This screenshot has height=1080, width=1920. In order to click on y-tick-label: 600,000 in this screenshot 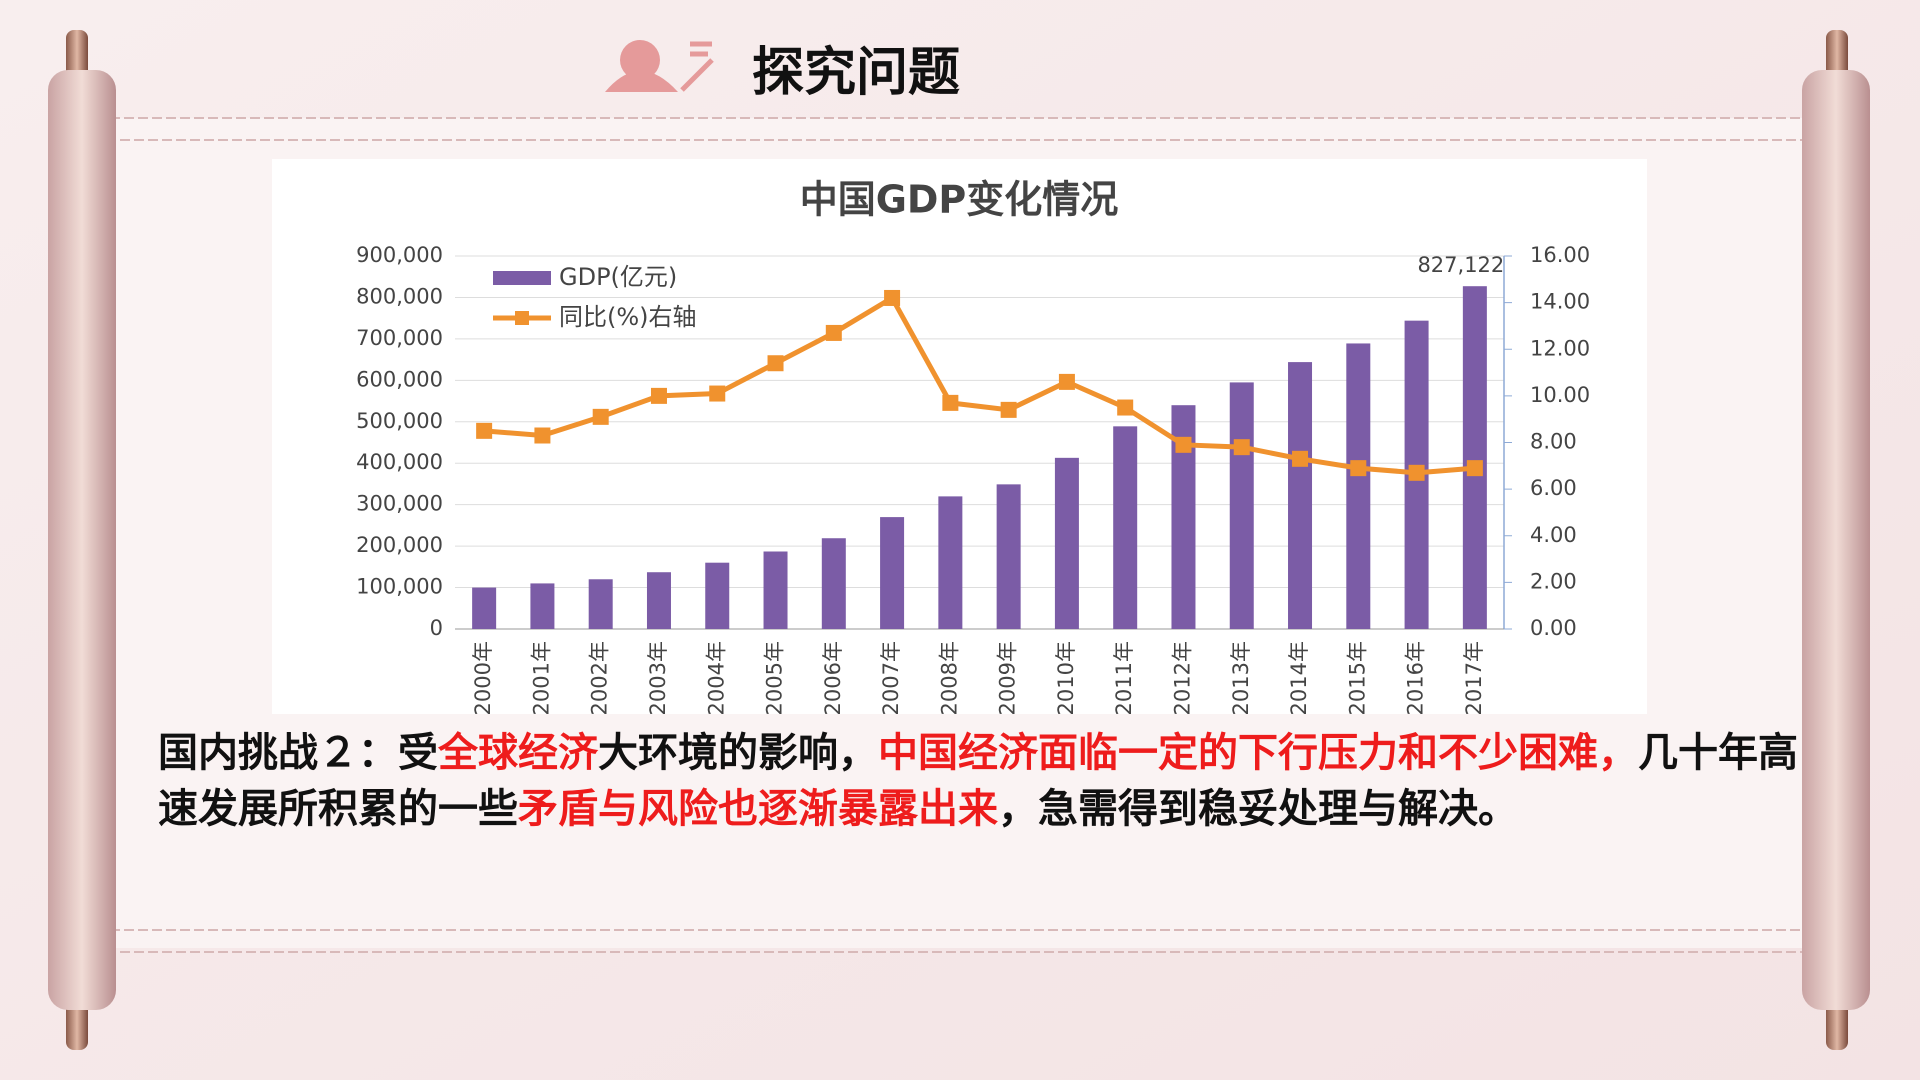, I will do `click(399, 379)`.